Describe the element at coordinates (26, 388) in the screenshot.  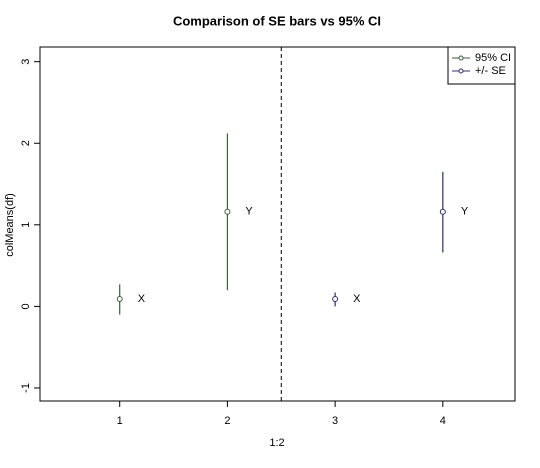
I see `y-tick-label: -1` at that location.